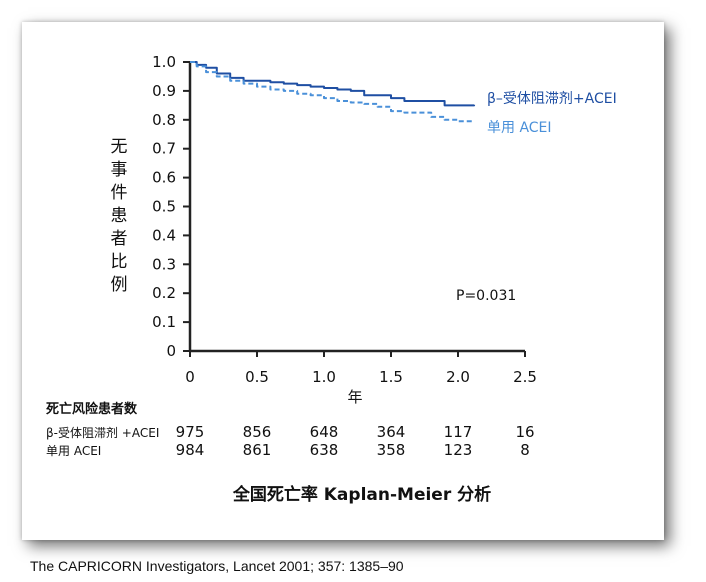 This screenshot has height=582, width=706. Describe the element at coordinates (391, 450) in the screenshot. I see `risk-table-cell: 358` at that location.